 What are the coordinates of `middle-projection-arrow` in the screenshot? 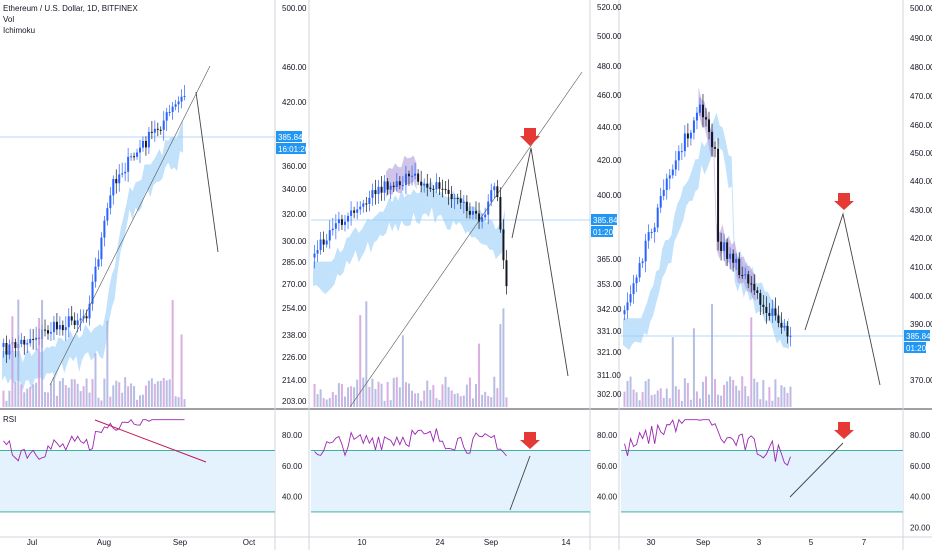 It's located at (540, 262).